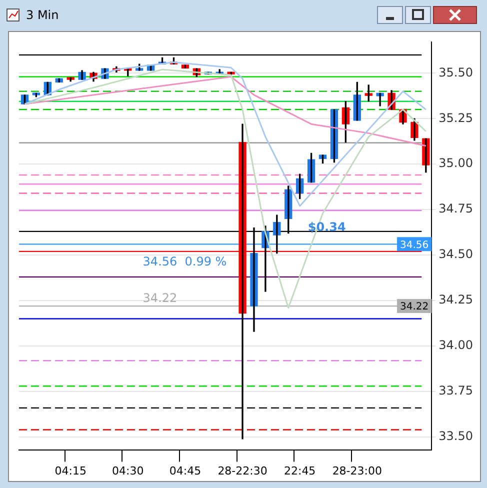 The image size is (487, 488). What do you see at coordinates (414, 245) in the screenshot?
I see `ref-line-label: 34.56` at bounding box center [414, 245].